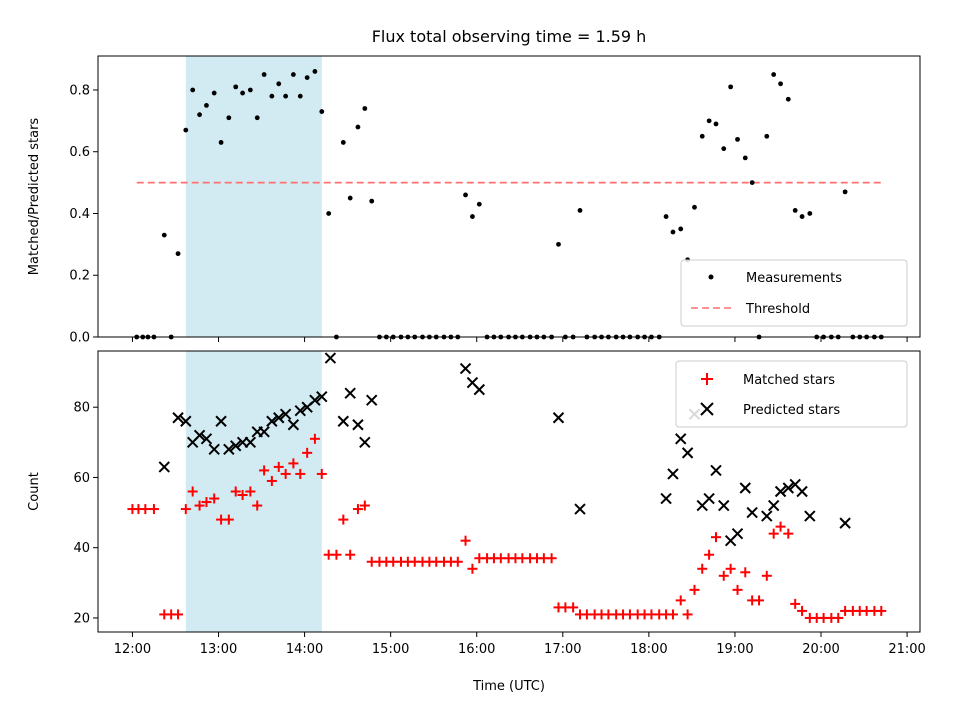  Describe the element at coordinates (132, 649) in the screenshot. I see `x-tick-label: 12:00` at that location.